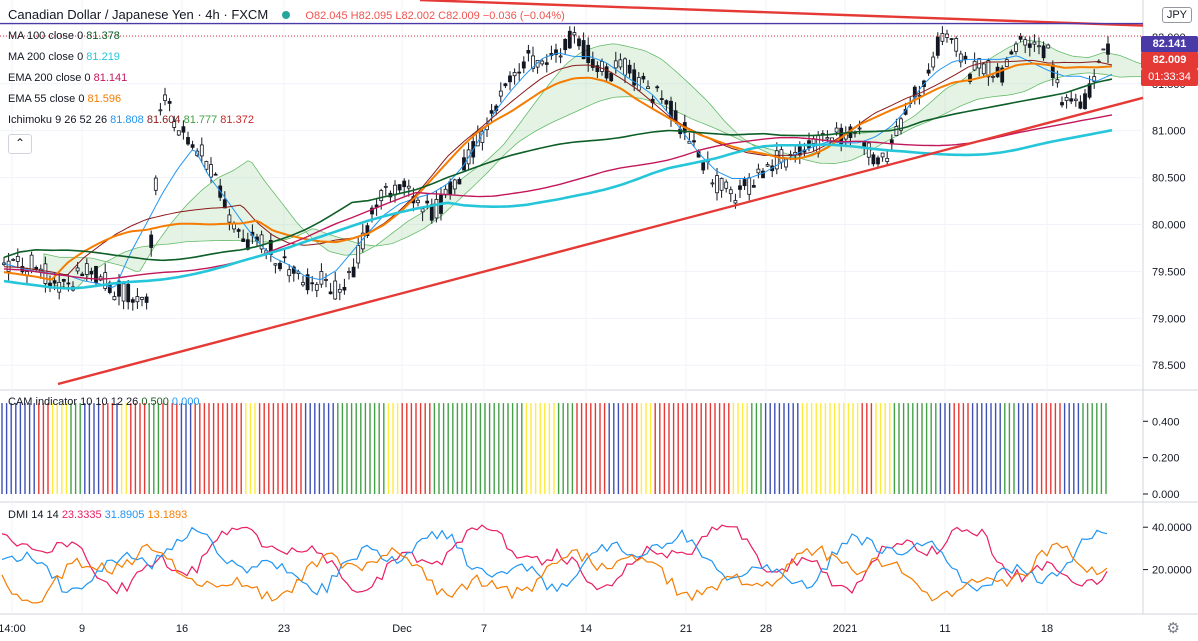  I want to click on dmi-plus-line, so click(554, 559).